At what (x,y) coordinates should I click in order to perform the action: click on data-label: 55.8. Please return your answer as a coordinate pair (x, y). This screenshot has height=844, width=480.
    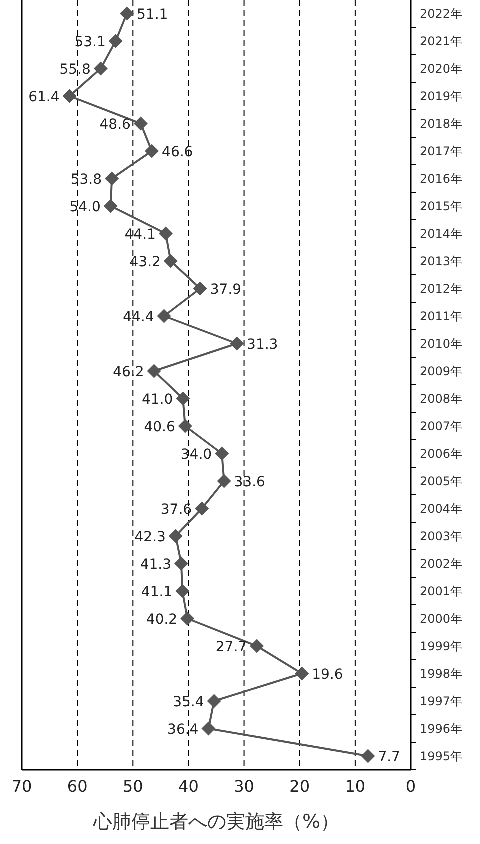
    Looking at the image, I should click on (75, 70).